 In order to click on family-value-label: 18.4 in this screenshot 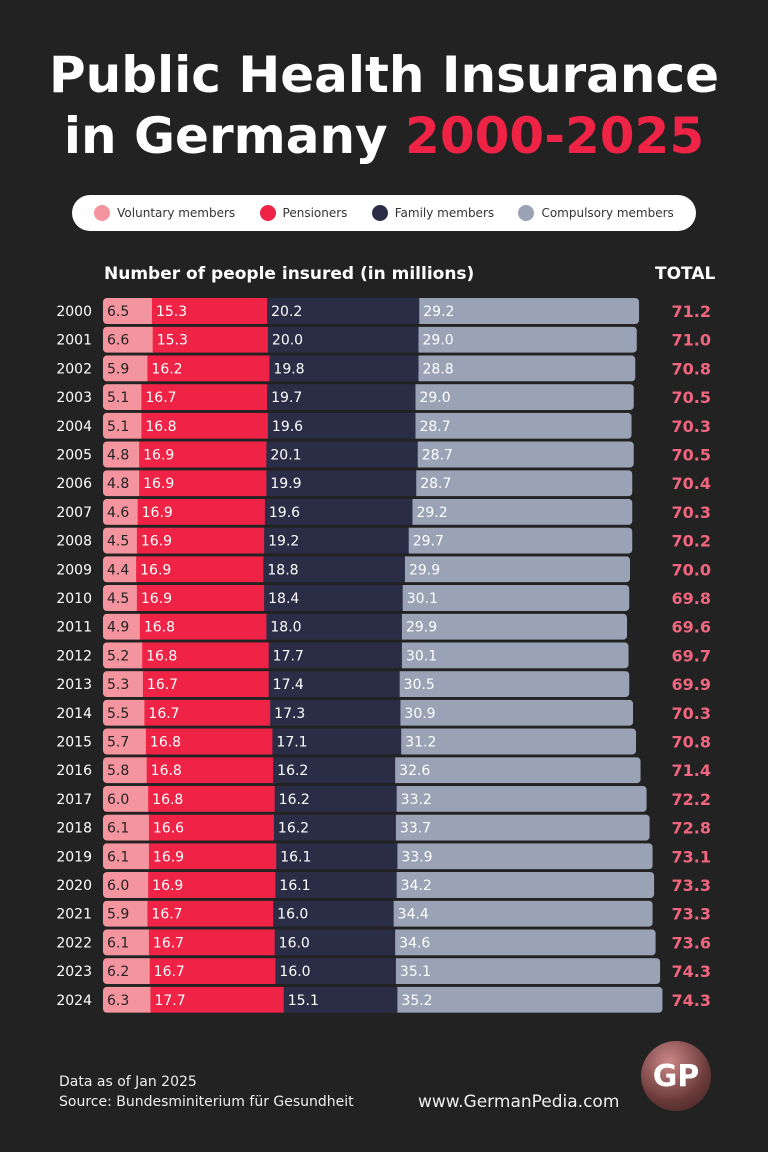, I will do `click(283, 599)`.